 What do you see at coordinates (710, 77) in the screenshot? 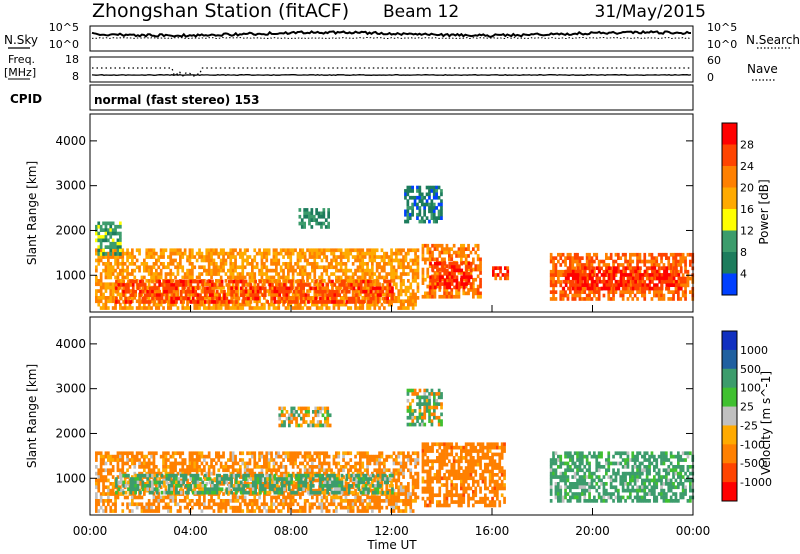
I see `nave-tick-low: 0` at bounding box center [710, 77].